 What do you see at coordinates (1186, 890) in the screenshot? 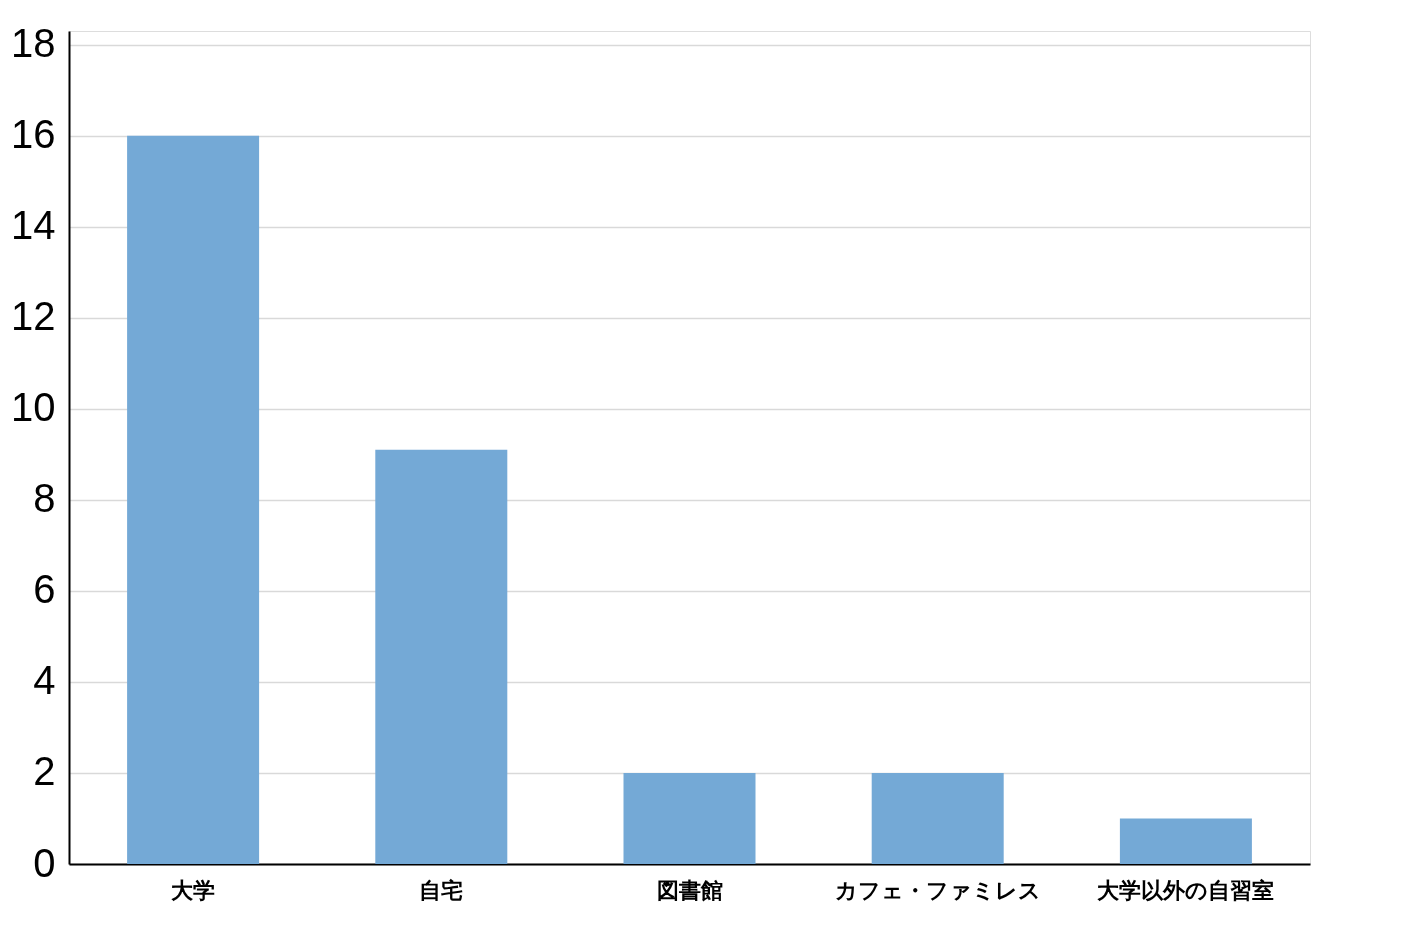
I see `x-tick-label: 大学以外の自習室` at bounding box center [1186, 890].